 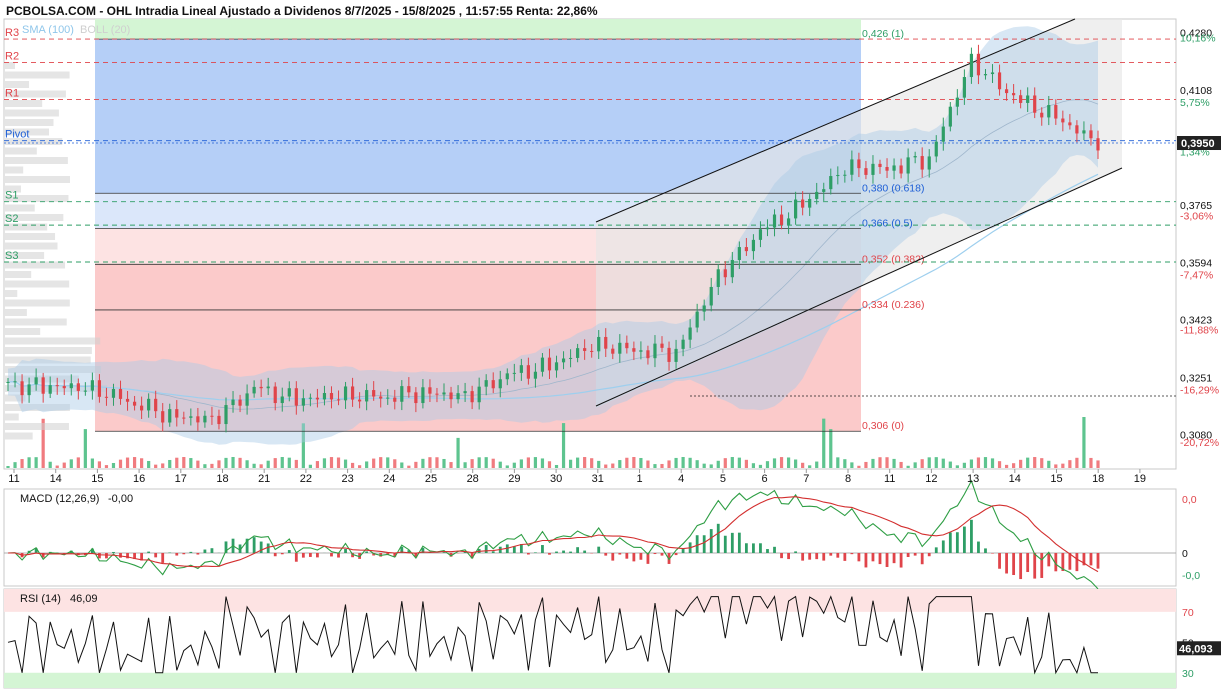 I want to click on pivot-label: R2, so click(x=12, y=57).